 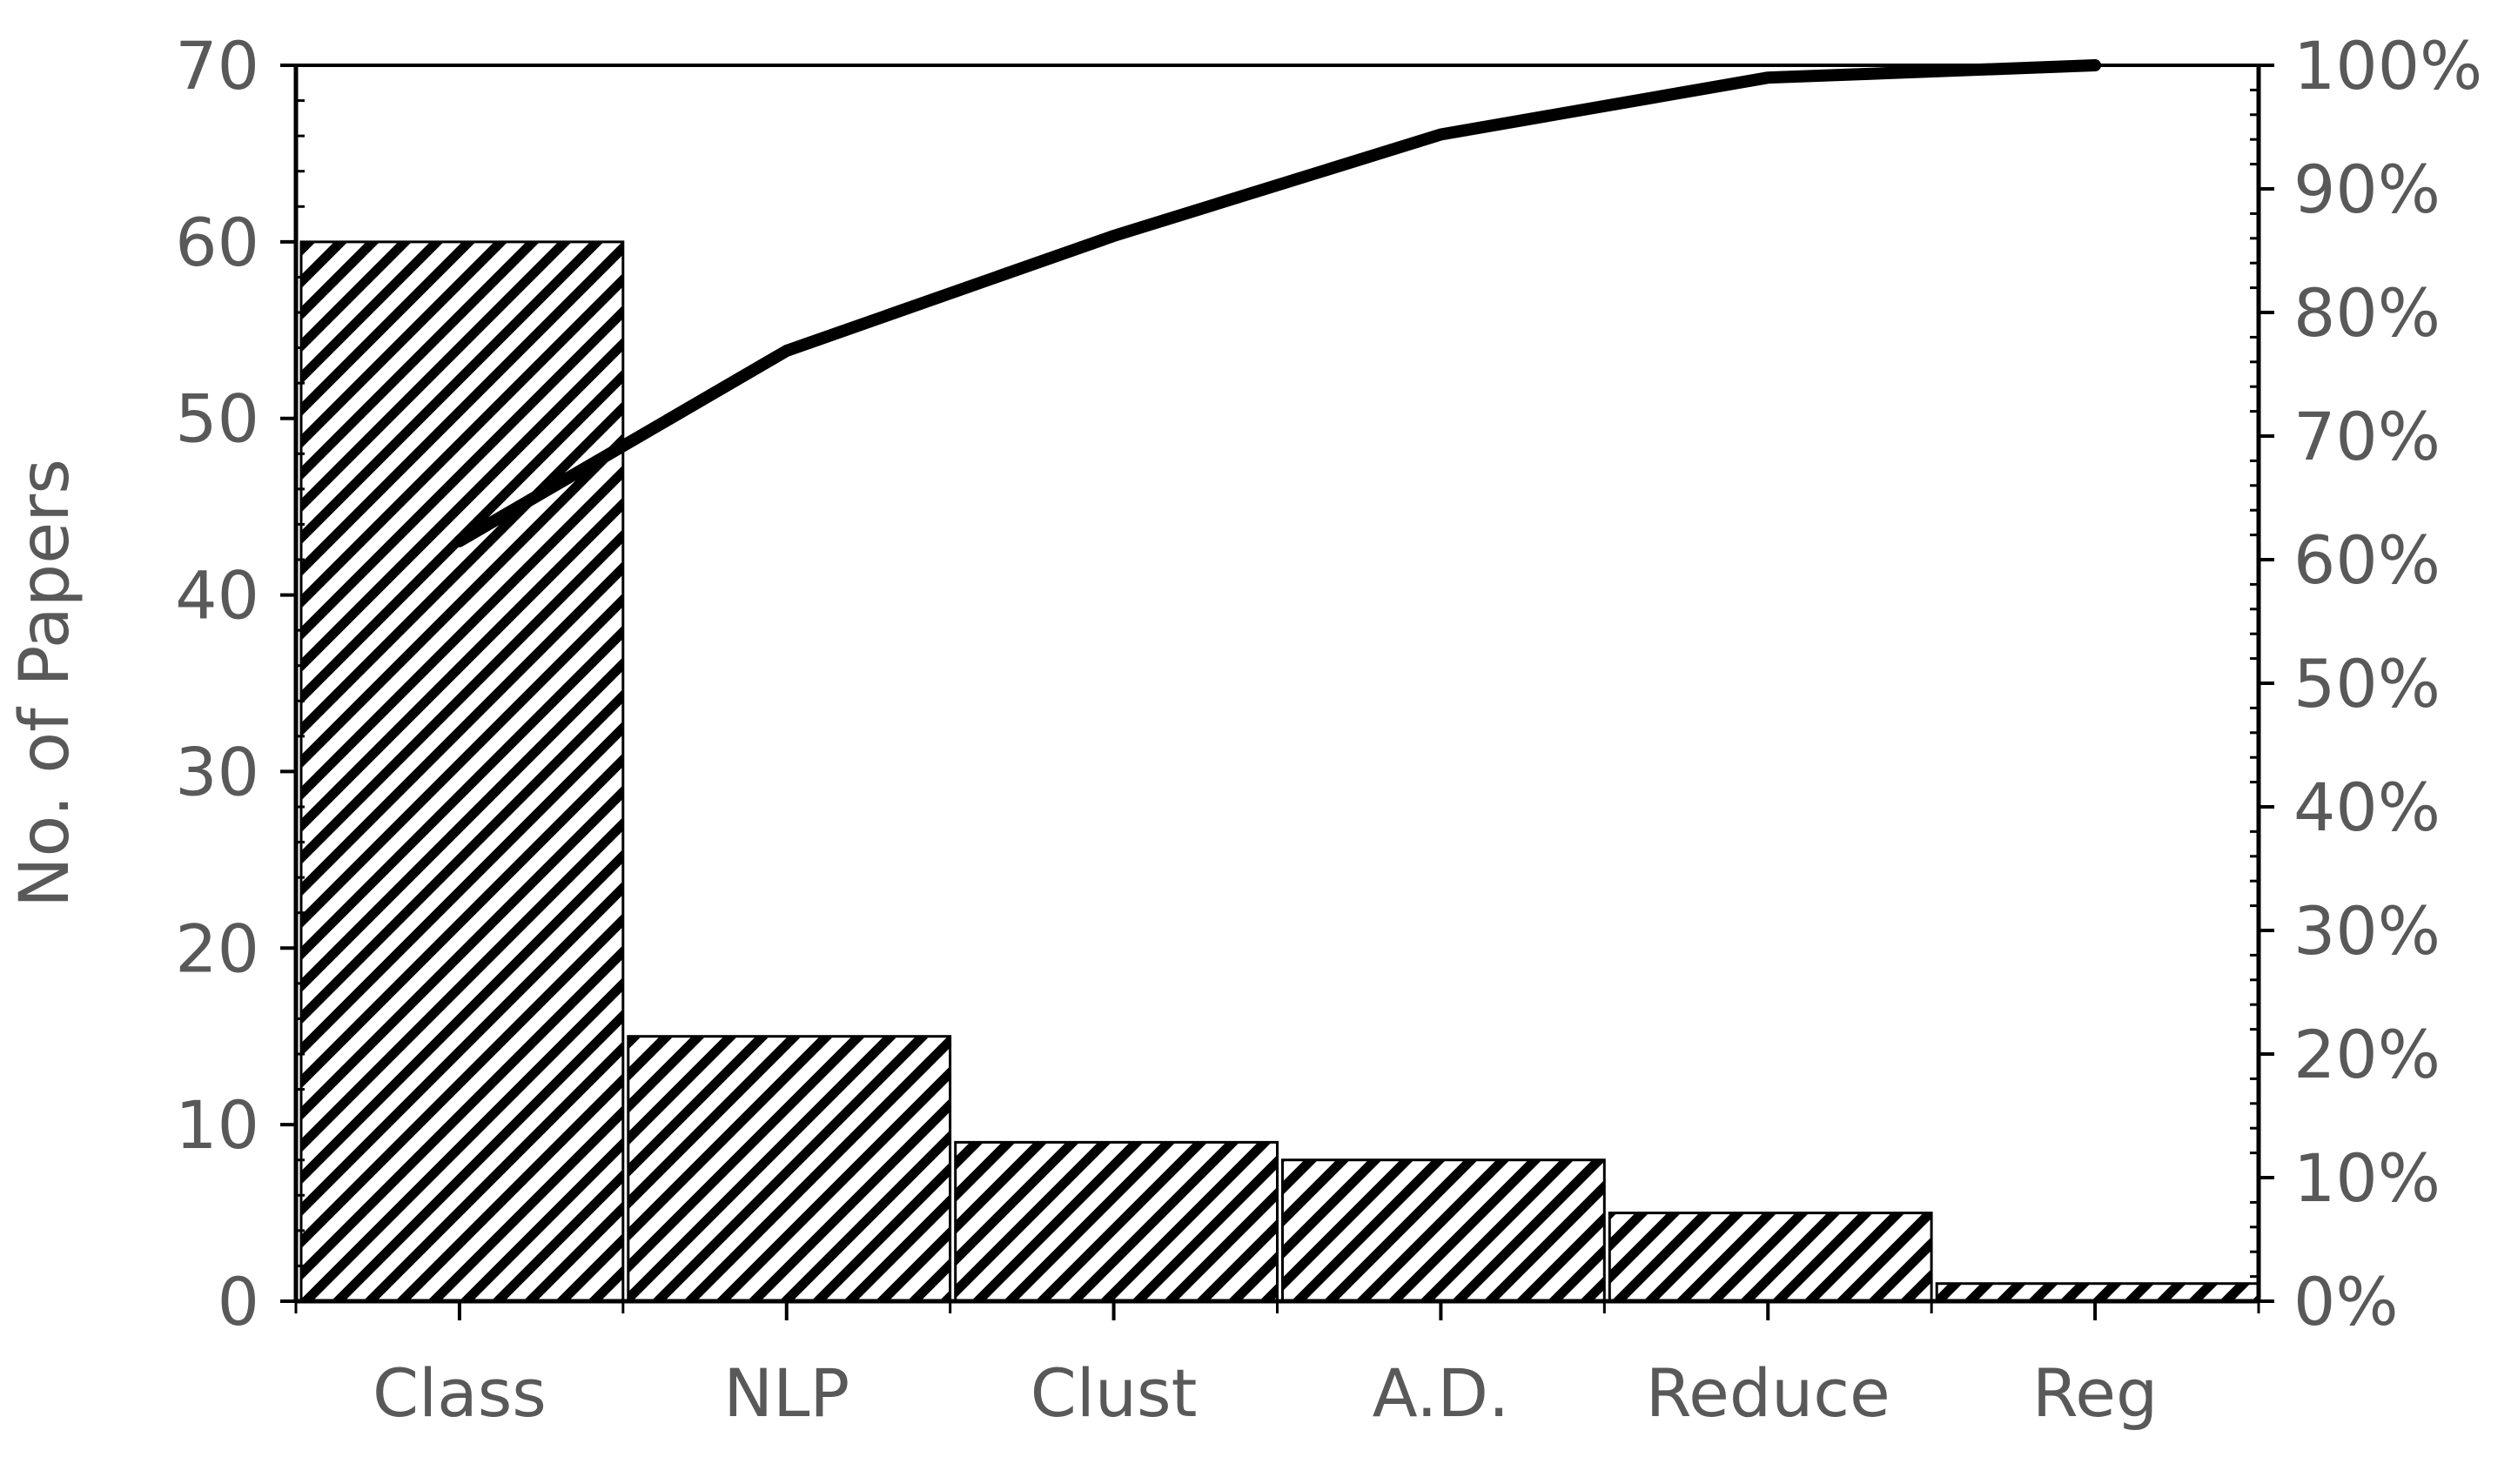 I want to click on cumulative-point-a-d-, so click(x=1441, y=134).